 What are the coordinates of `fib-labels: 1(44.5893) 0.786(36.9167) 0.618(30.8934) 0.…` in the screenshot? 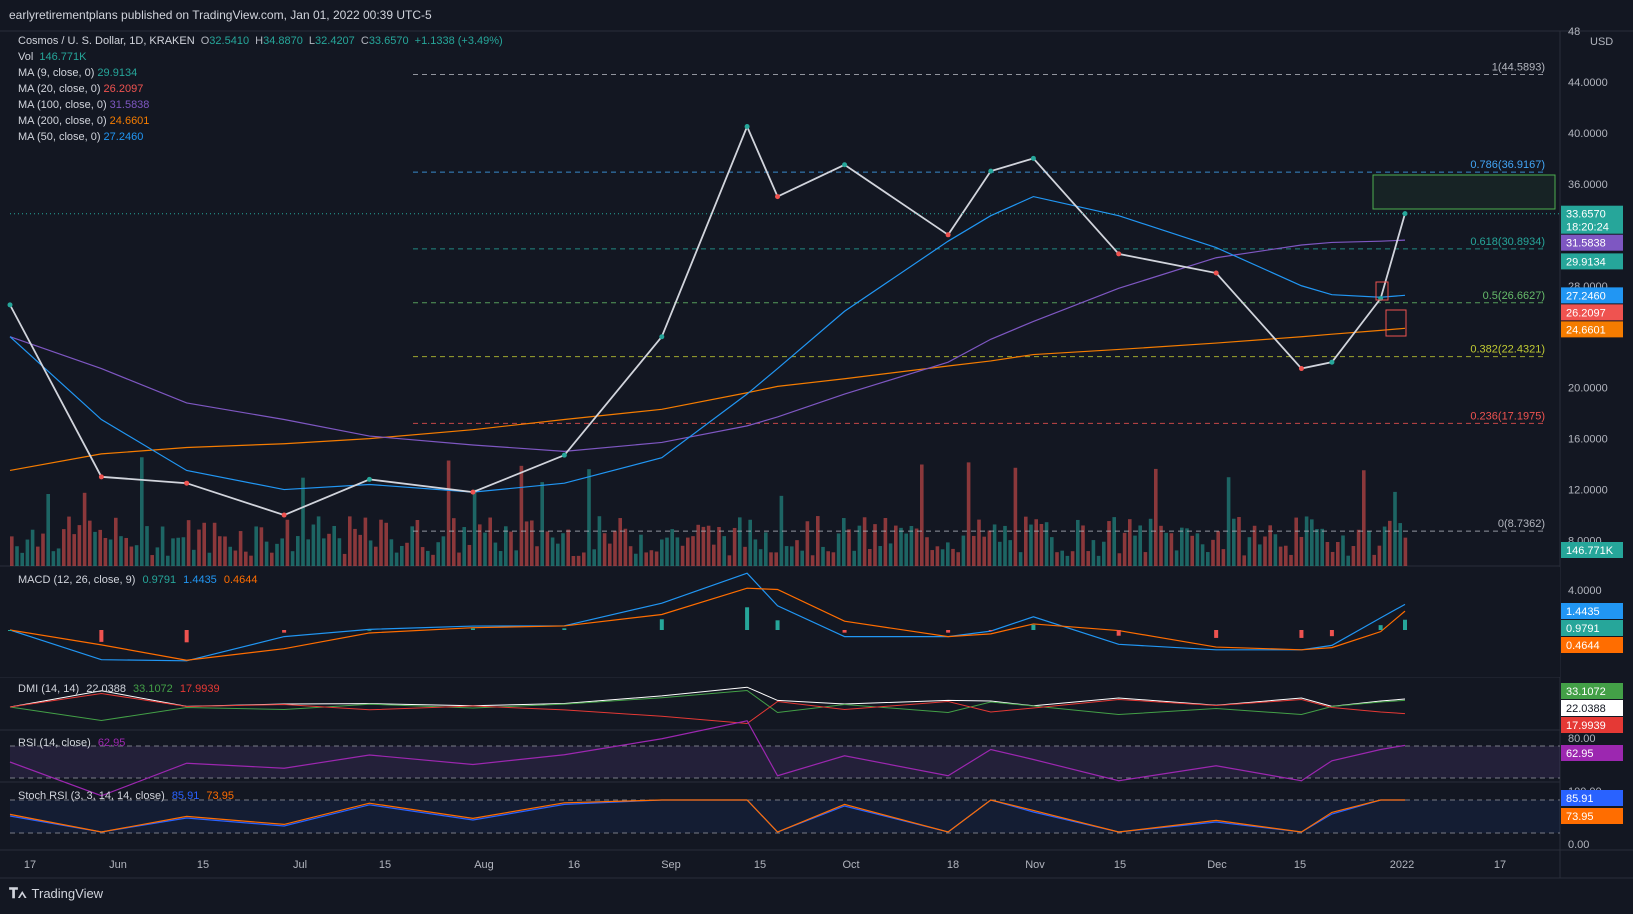 It's located at (1507, 295).